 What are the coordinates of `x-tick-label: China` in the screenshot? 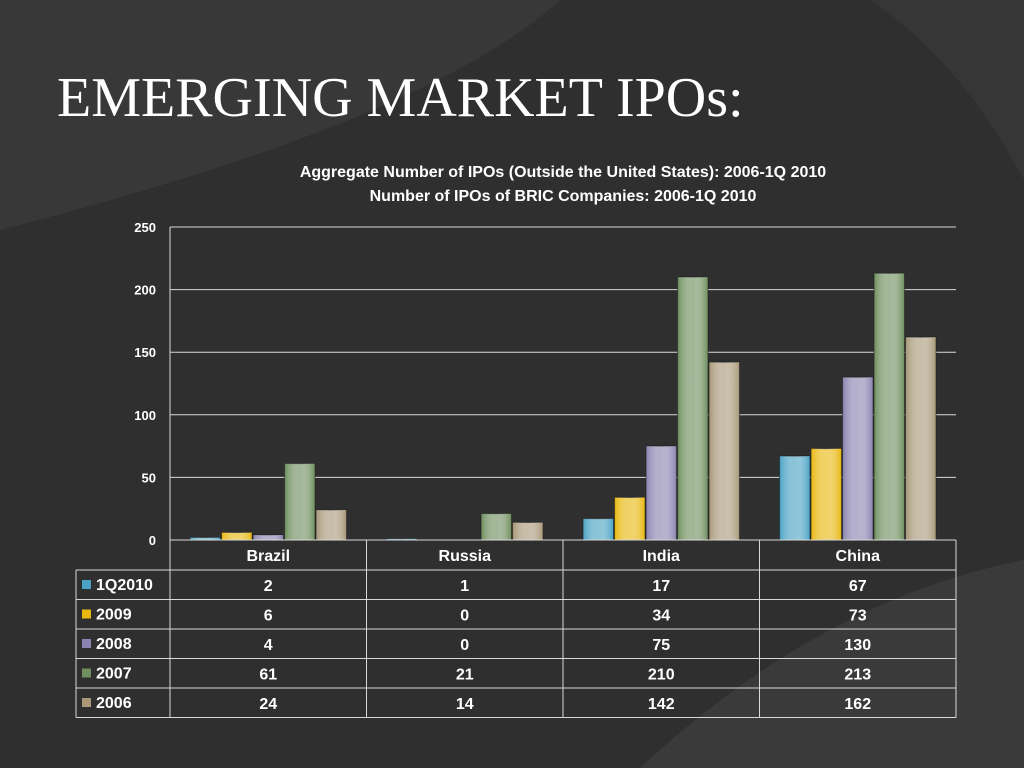 It's located at (858, 556).